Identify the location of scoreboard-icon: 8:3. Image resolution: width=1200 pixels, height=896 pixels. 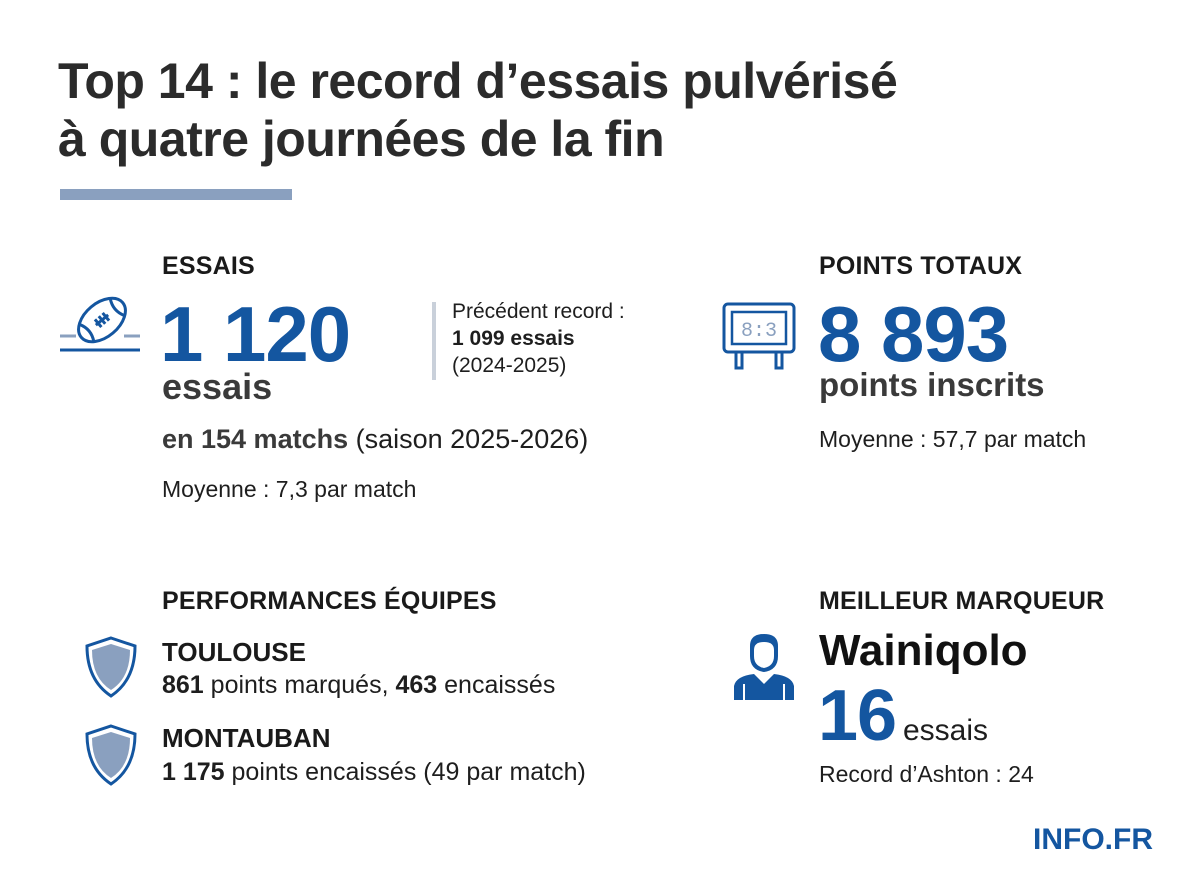
(759, 336).